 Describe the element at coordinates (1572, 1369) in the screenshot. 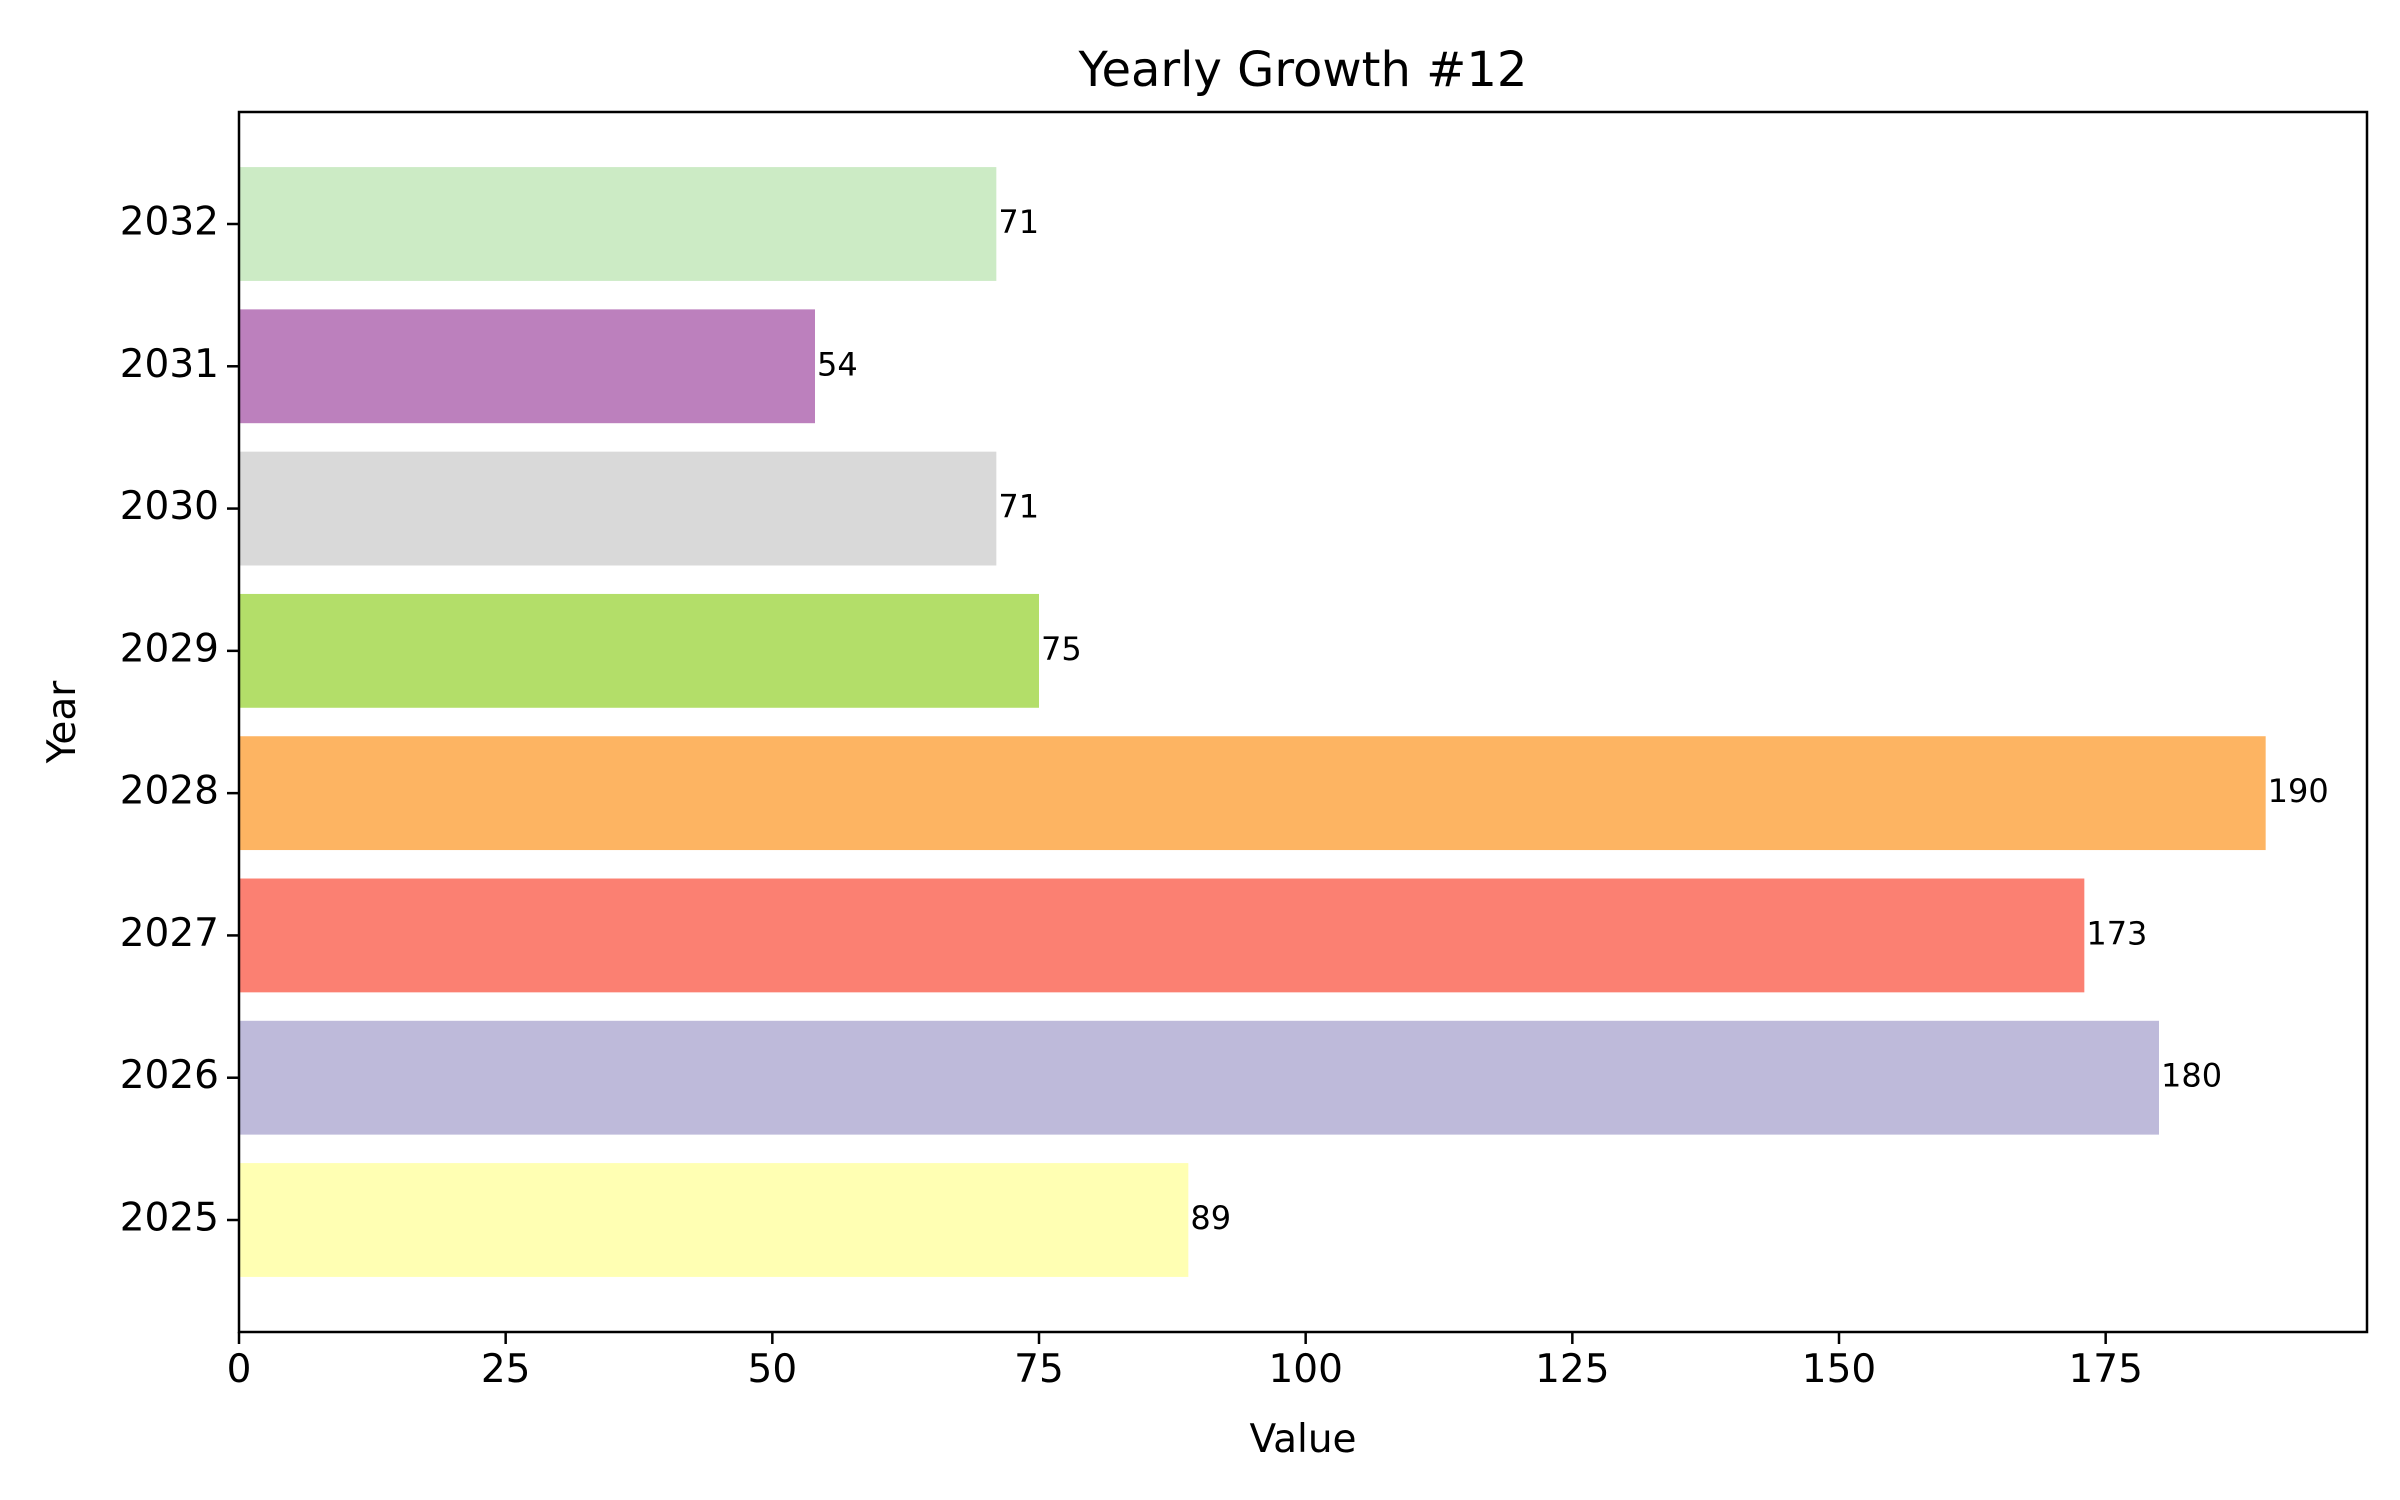

I see `x-tick-label-125: 125` at that location.